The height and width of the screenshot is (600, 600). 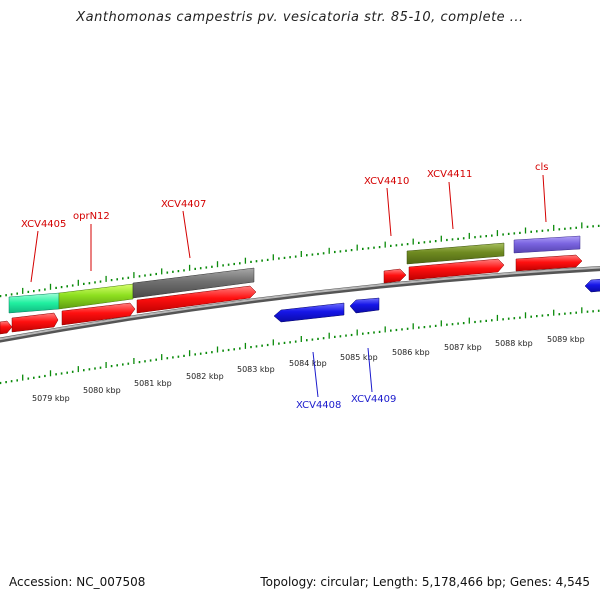 What do you see at coordinates (315, 374) in the screenshot?
I see `leader-xcv4408` at bounding box center [315, 374].